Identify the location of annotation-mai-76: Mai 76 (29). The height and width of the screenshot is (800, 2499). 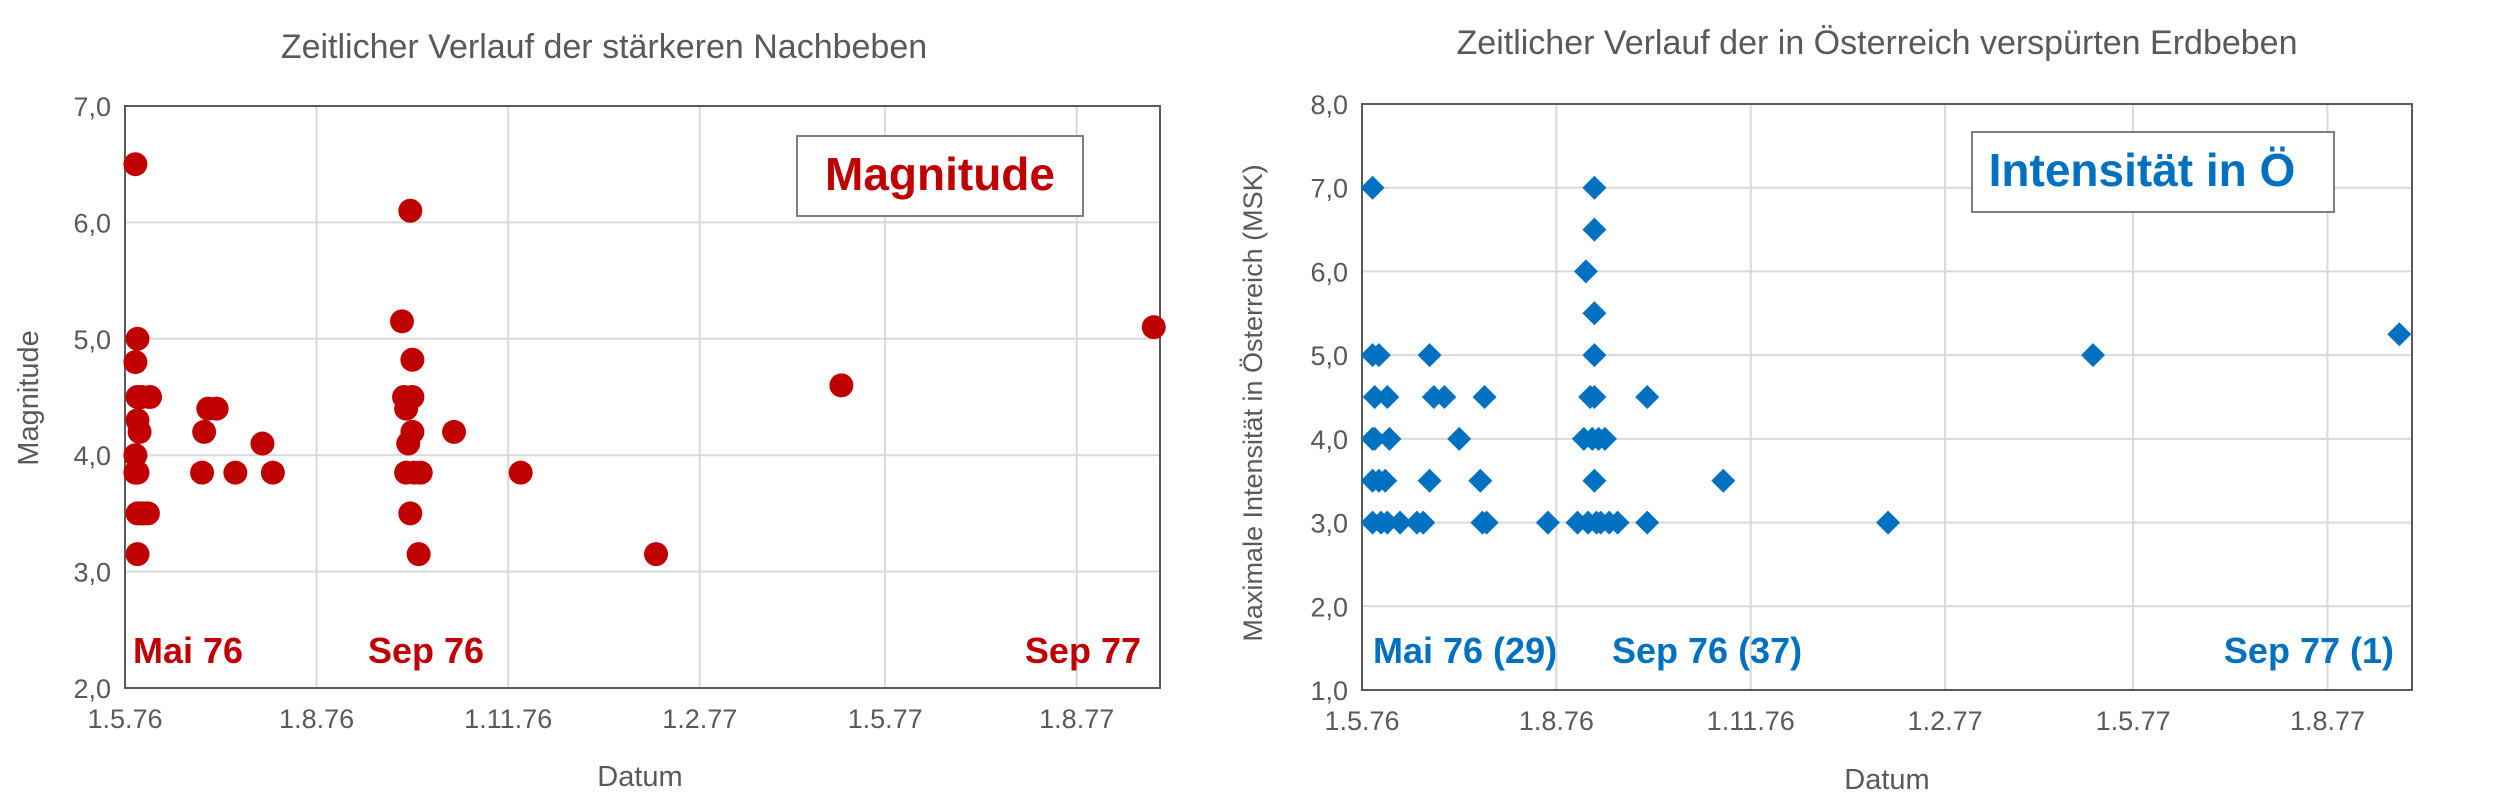
(1465, 650).